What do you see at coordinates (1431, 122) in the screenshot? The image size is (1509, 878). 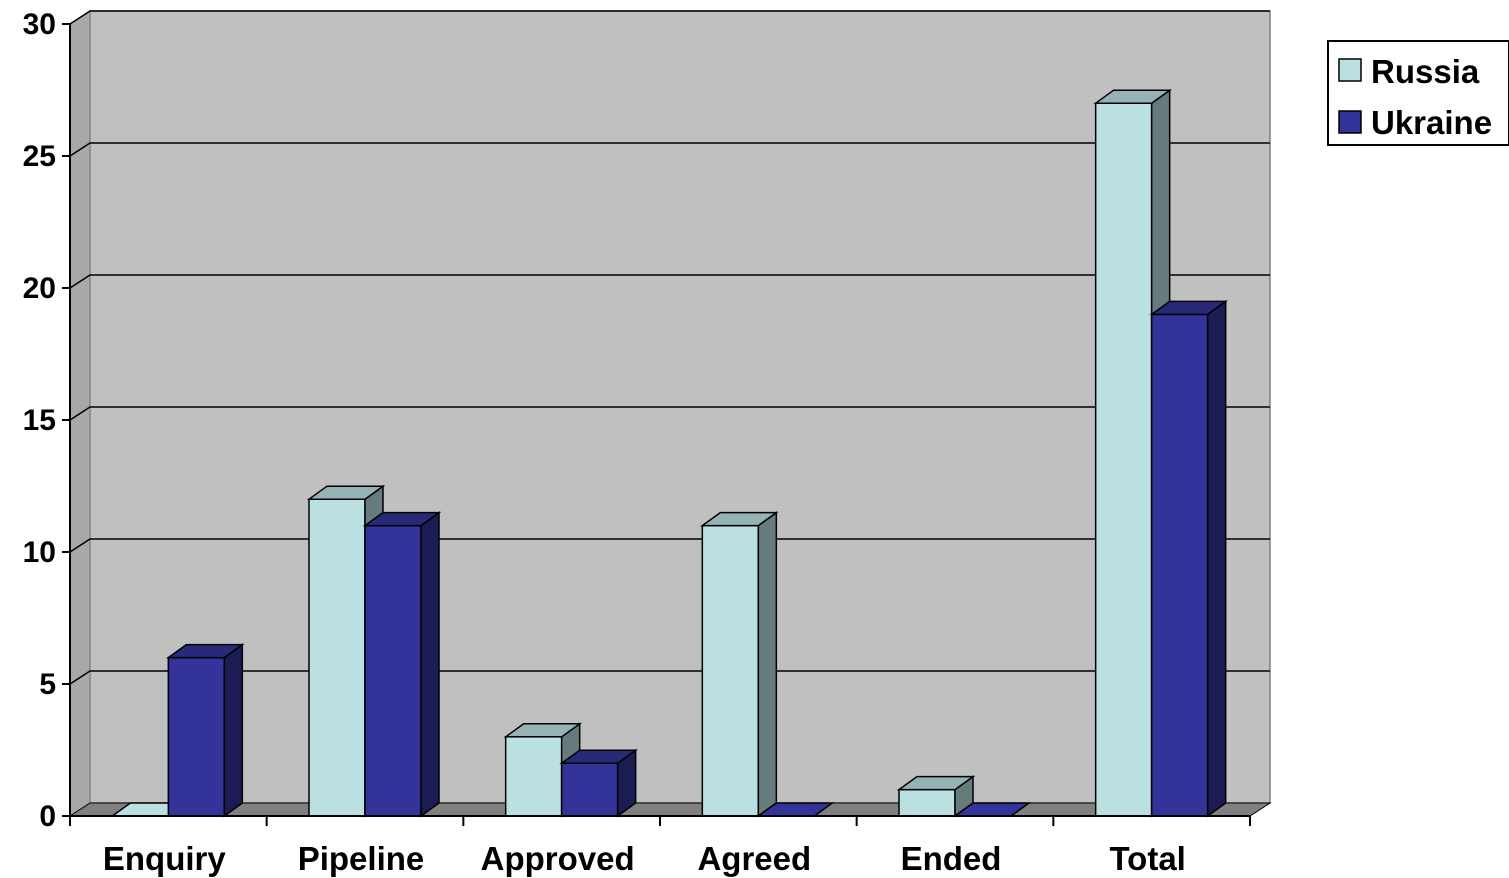 I see `legend-label-ukraine: Ukraine` at bounding box center [1431, 122].